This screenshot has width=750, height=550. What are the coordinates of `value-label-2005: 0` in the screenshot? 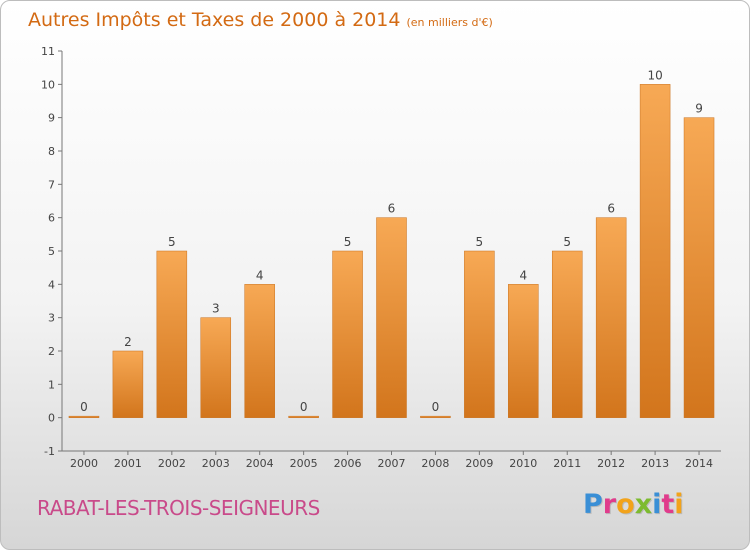 It's located at (304, 407).